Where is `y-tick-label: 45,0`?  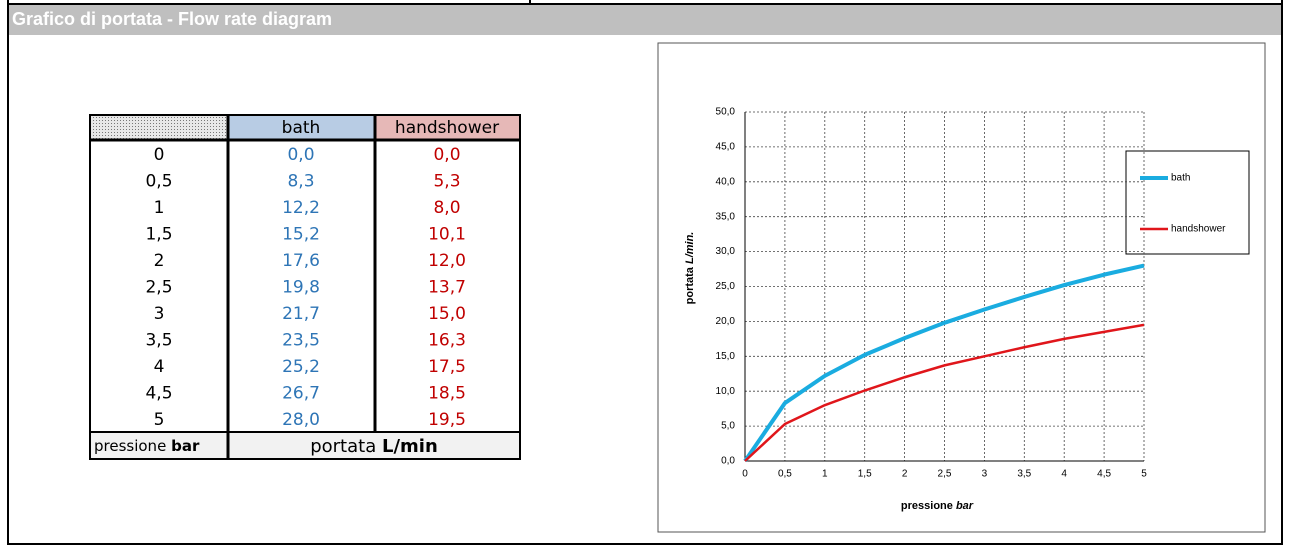 y-tick-label: 45,0 is located at coordinates (726, 147).